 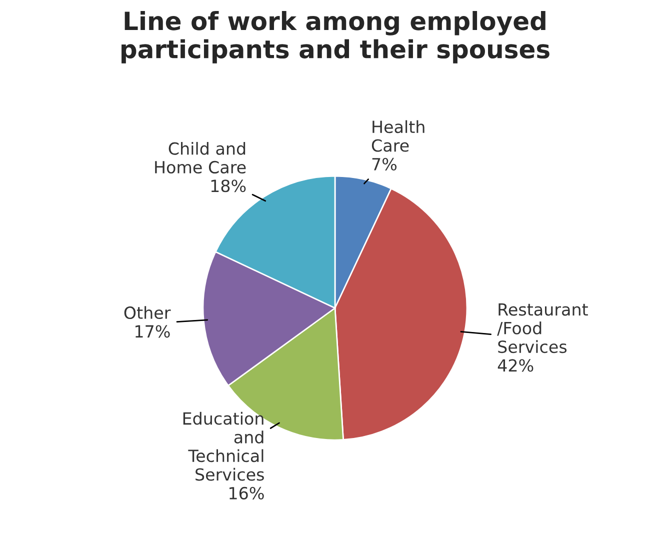 What do you see at coordinates (384, 164) in the screenshot?
I see `data-label: 7%` at bounding box center [384, 164].